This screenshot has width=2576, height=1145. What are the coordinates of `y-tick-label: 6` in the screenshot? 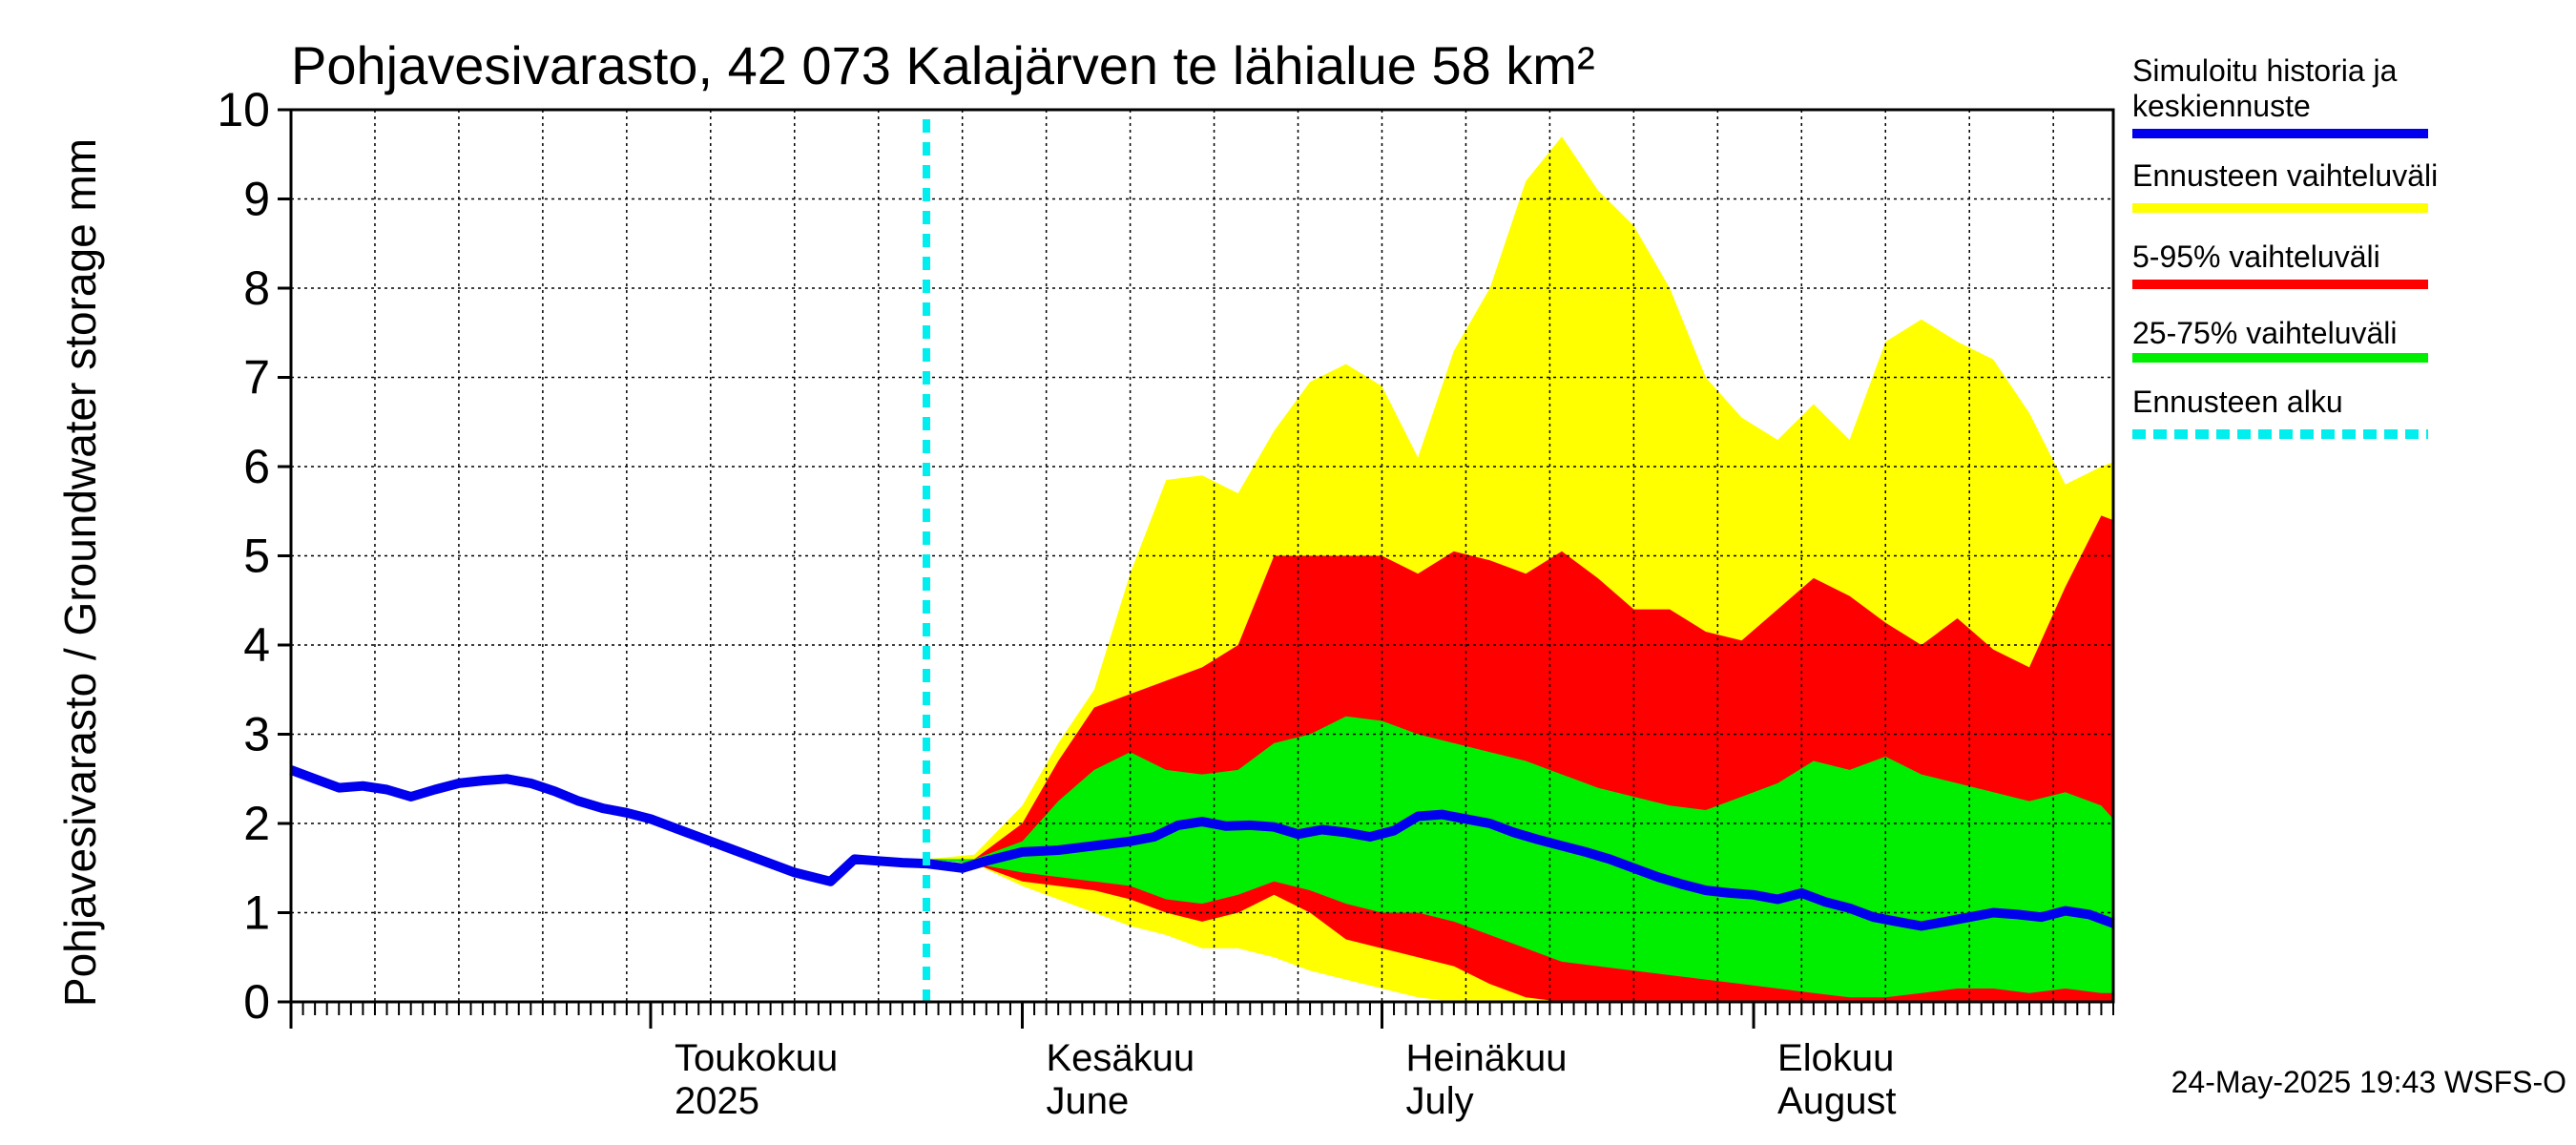 It's located at (256, 467).